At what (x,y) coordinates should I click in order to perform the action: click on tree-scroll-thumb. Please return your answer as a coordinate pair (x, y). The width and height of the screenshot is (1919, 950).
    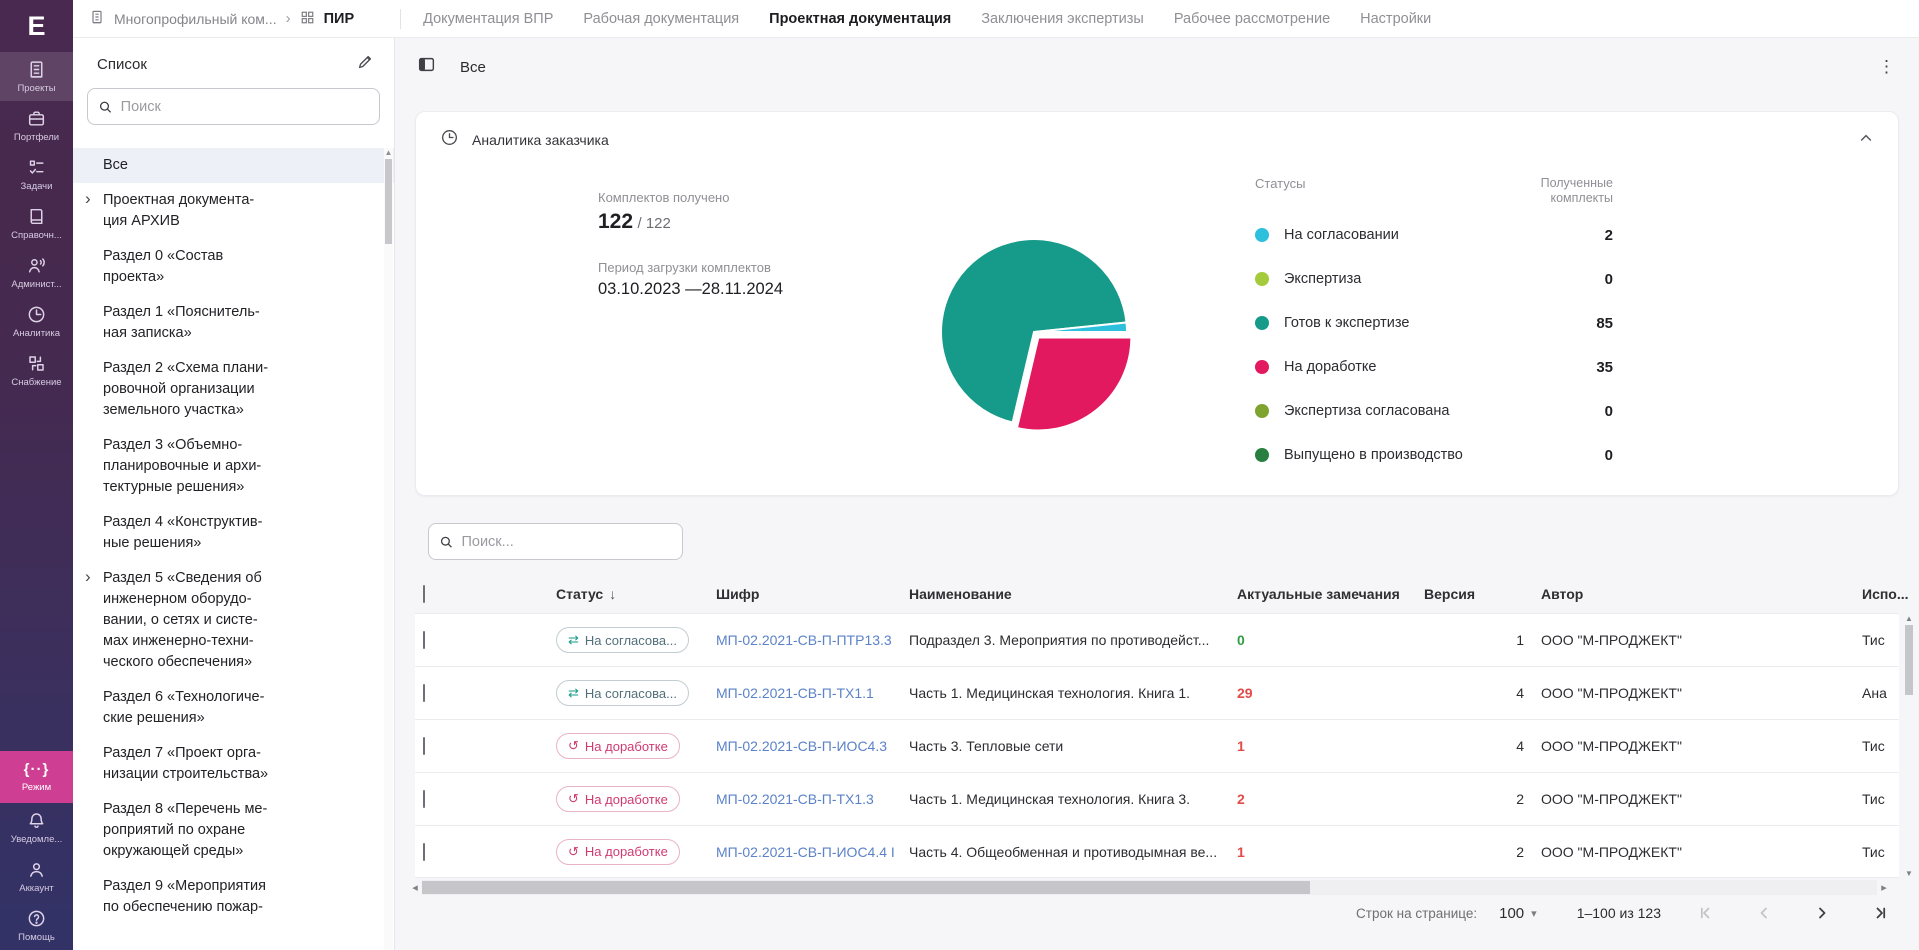
    Looking at the image, I should click on (388, 201).